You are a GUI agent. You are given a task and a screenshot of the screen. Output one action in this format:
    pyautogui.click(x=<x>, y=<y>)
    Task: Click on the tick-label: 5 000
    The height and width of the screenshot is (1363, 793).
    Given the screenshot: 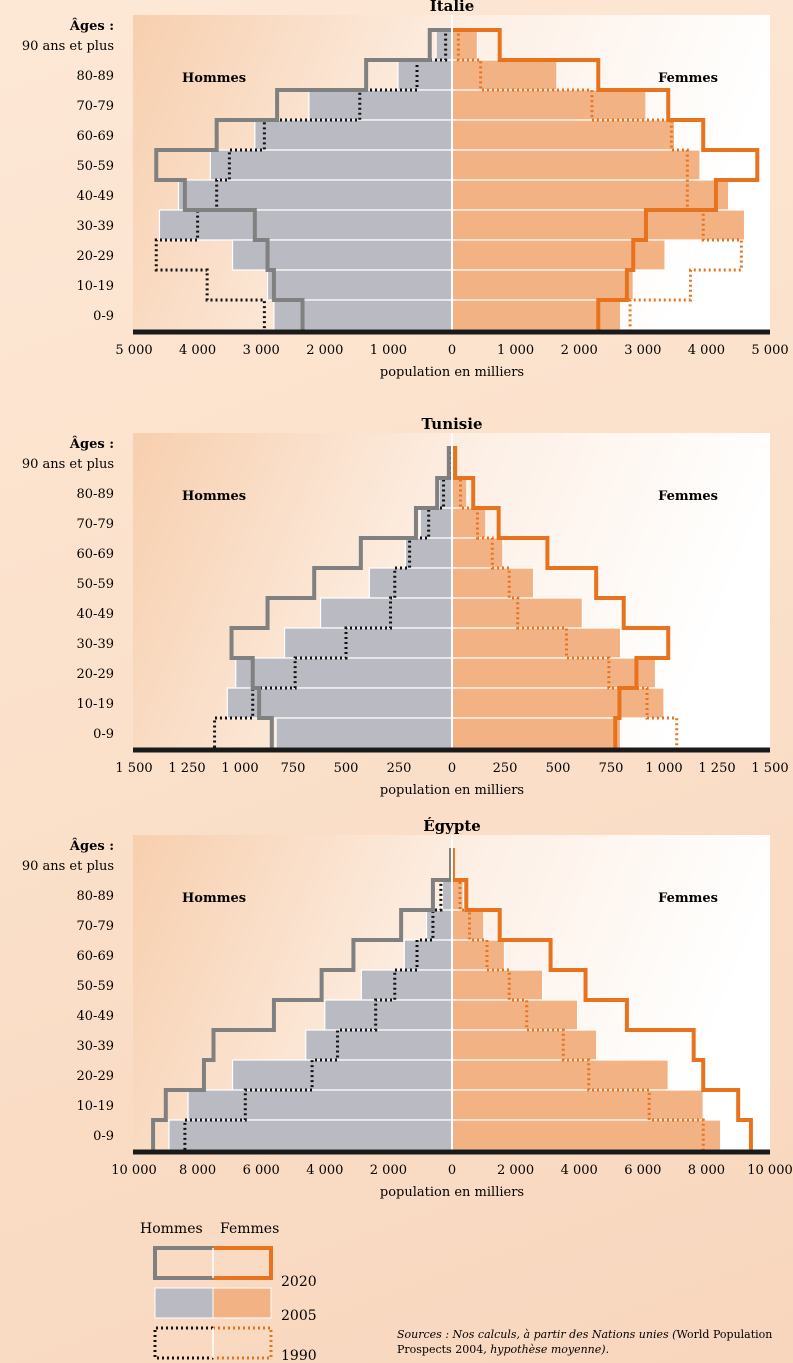 What is the action you would take?
    pyautogui.click(x=133, y=350)
    